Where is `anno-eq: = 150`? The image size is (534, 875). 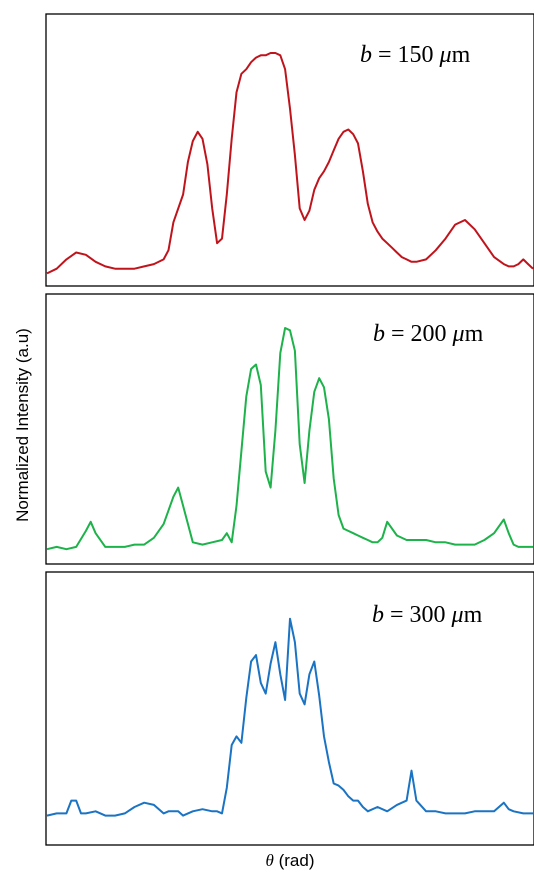
anno-eq: = 150 is located at coordinates (406, 55).